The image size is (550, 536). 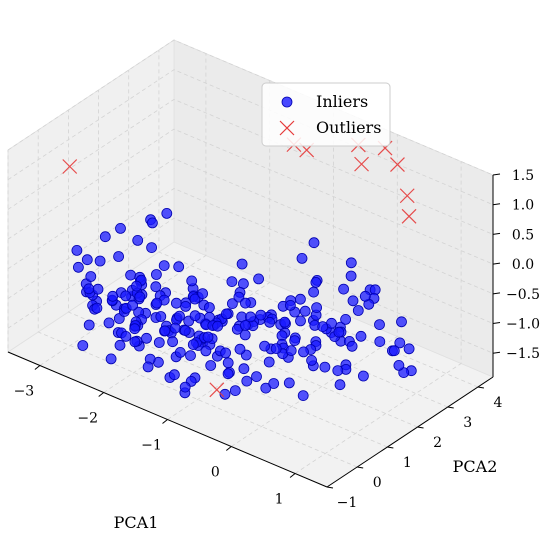 I want to click on y-axis-line, so click(x=410, y=432).